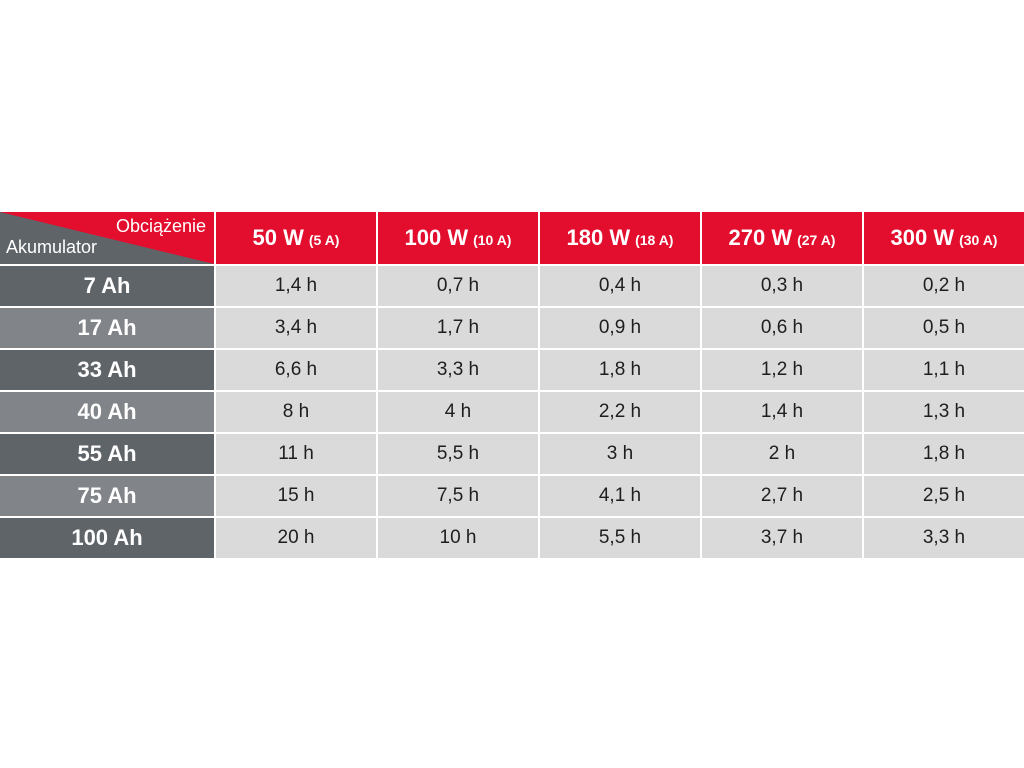 The image size is (1024, 768). I want to click on runtime-cell: 2,7 h, so click(782, 496).